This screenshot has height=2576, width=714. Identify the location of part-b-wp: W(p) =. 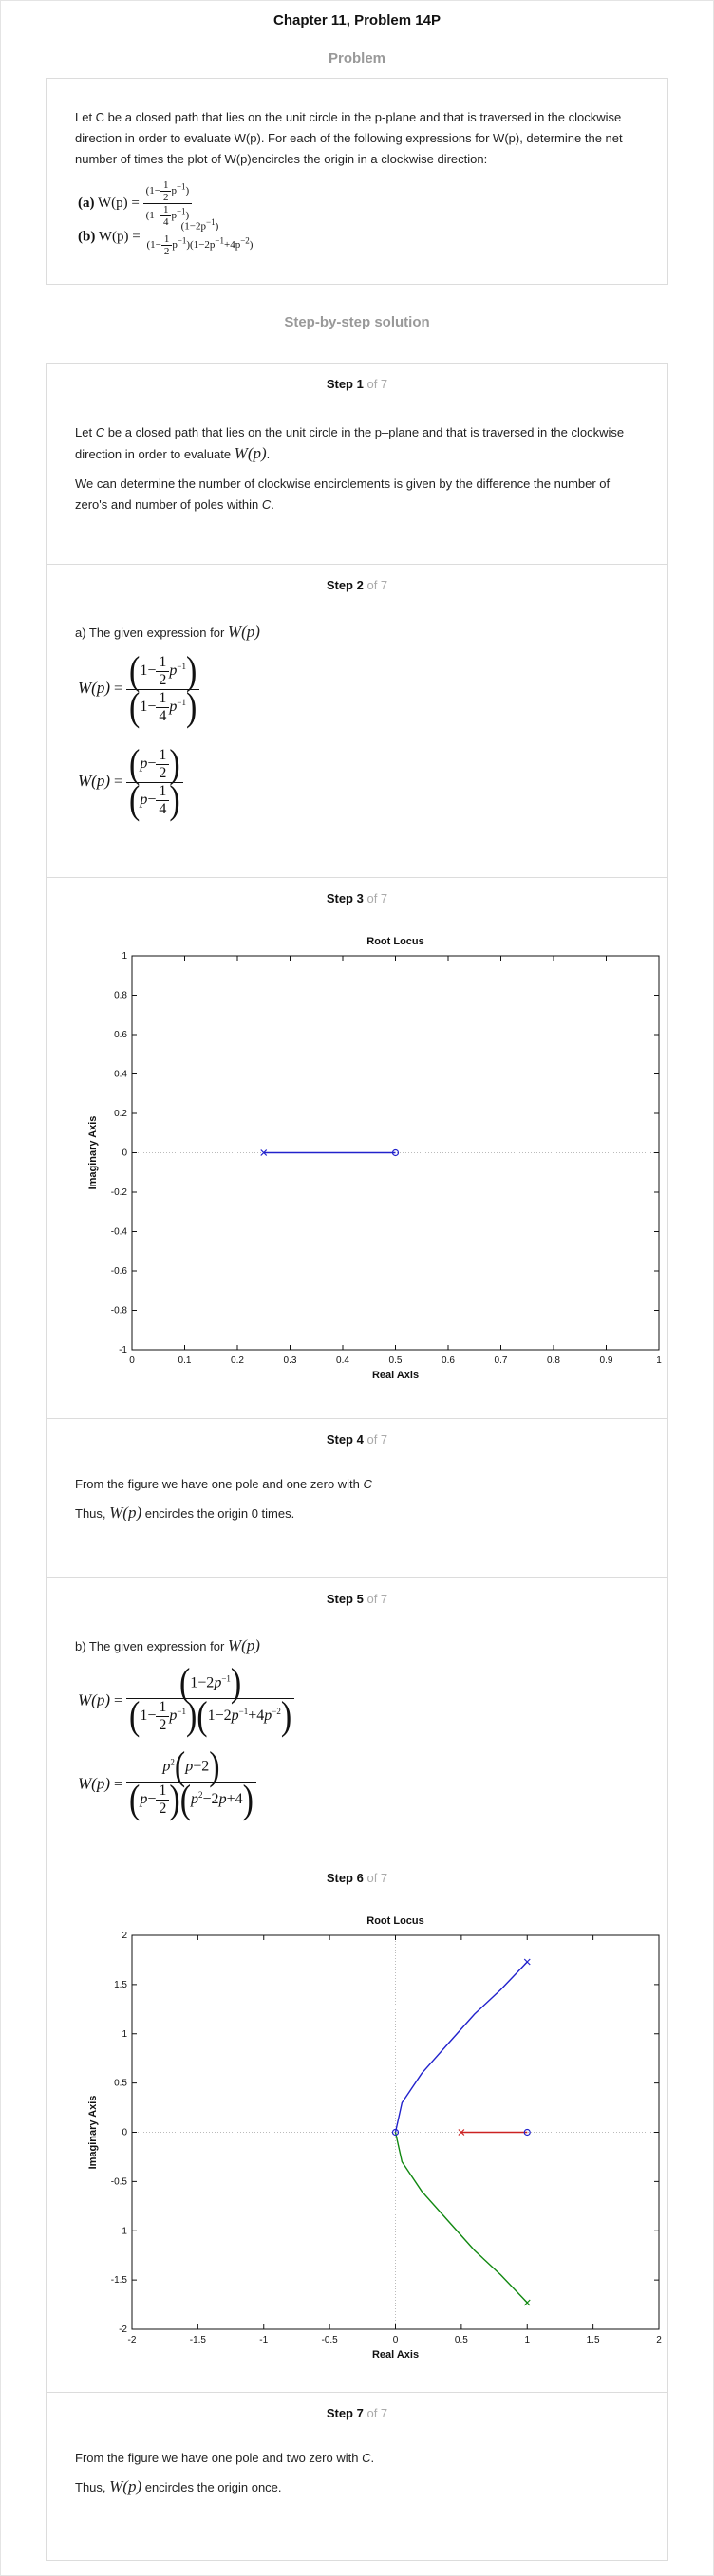
(120, 237).